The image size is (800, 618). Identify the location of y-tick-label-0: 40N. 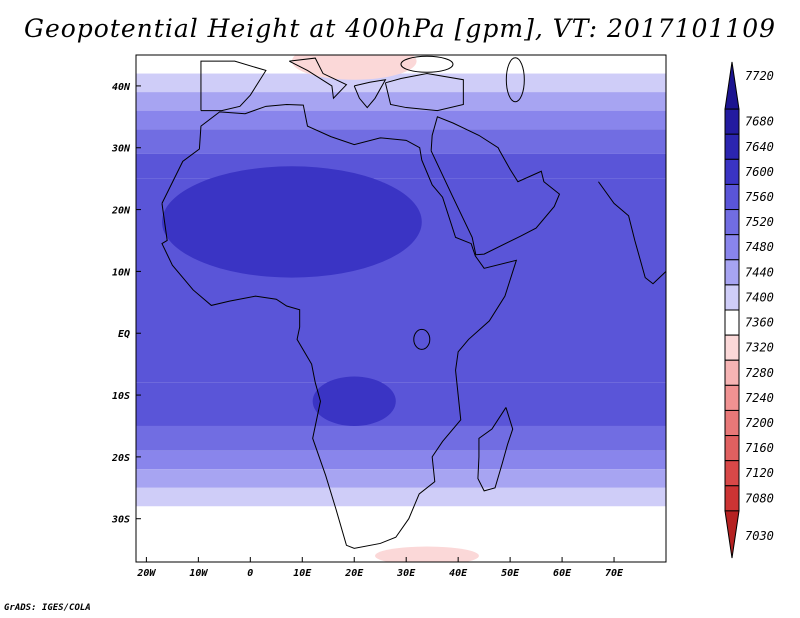
(121, 87).